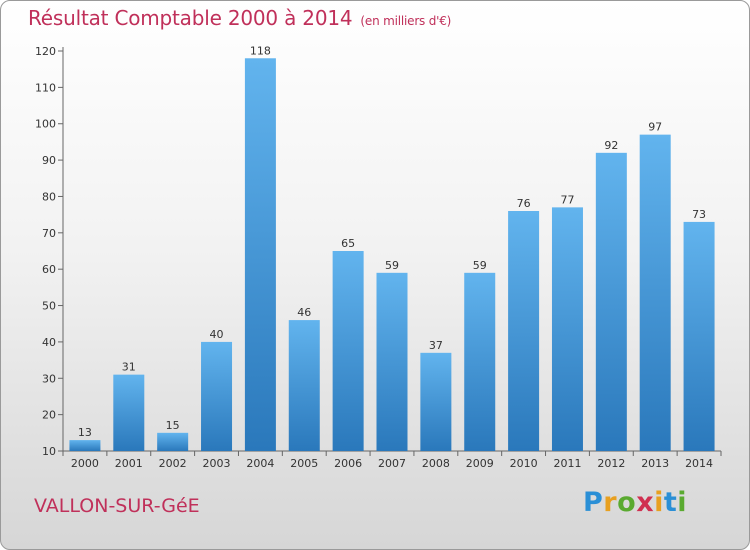 The image size is (750, 550). Describe the element at coordinates (392, 463) in the screenshot. I see `x-tick-label: 2007` at that location.